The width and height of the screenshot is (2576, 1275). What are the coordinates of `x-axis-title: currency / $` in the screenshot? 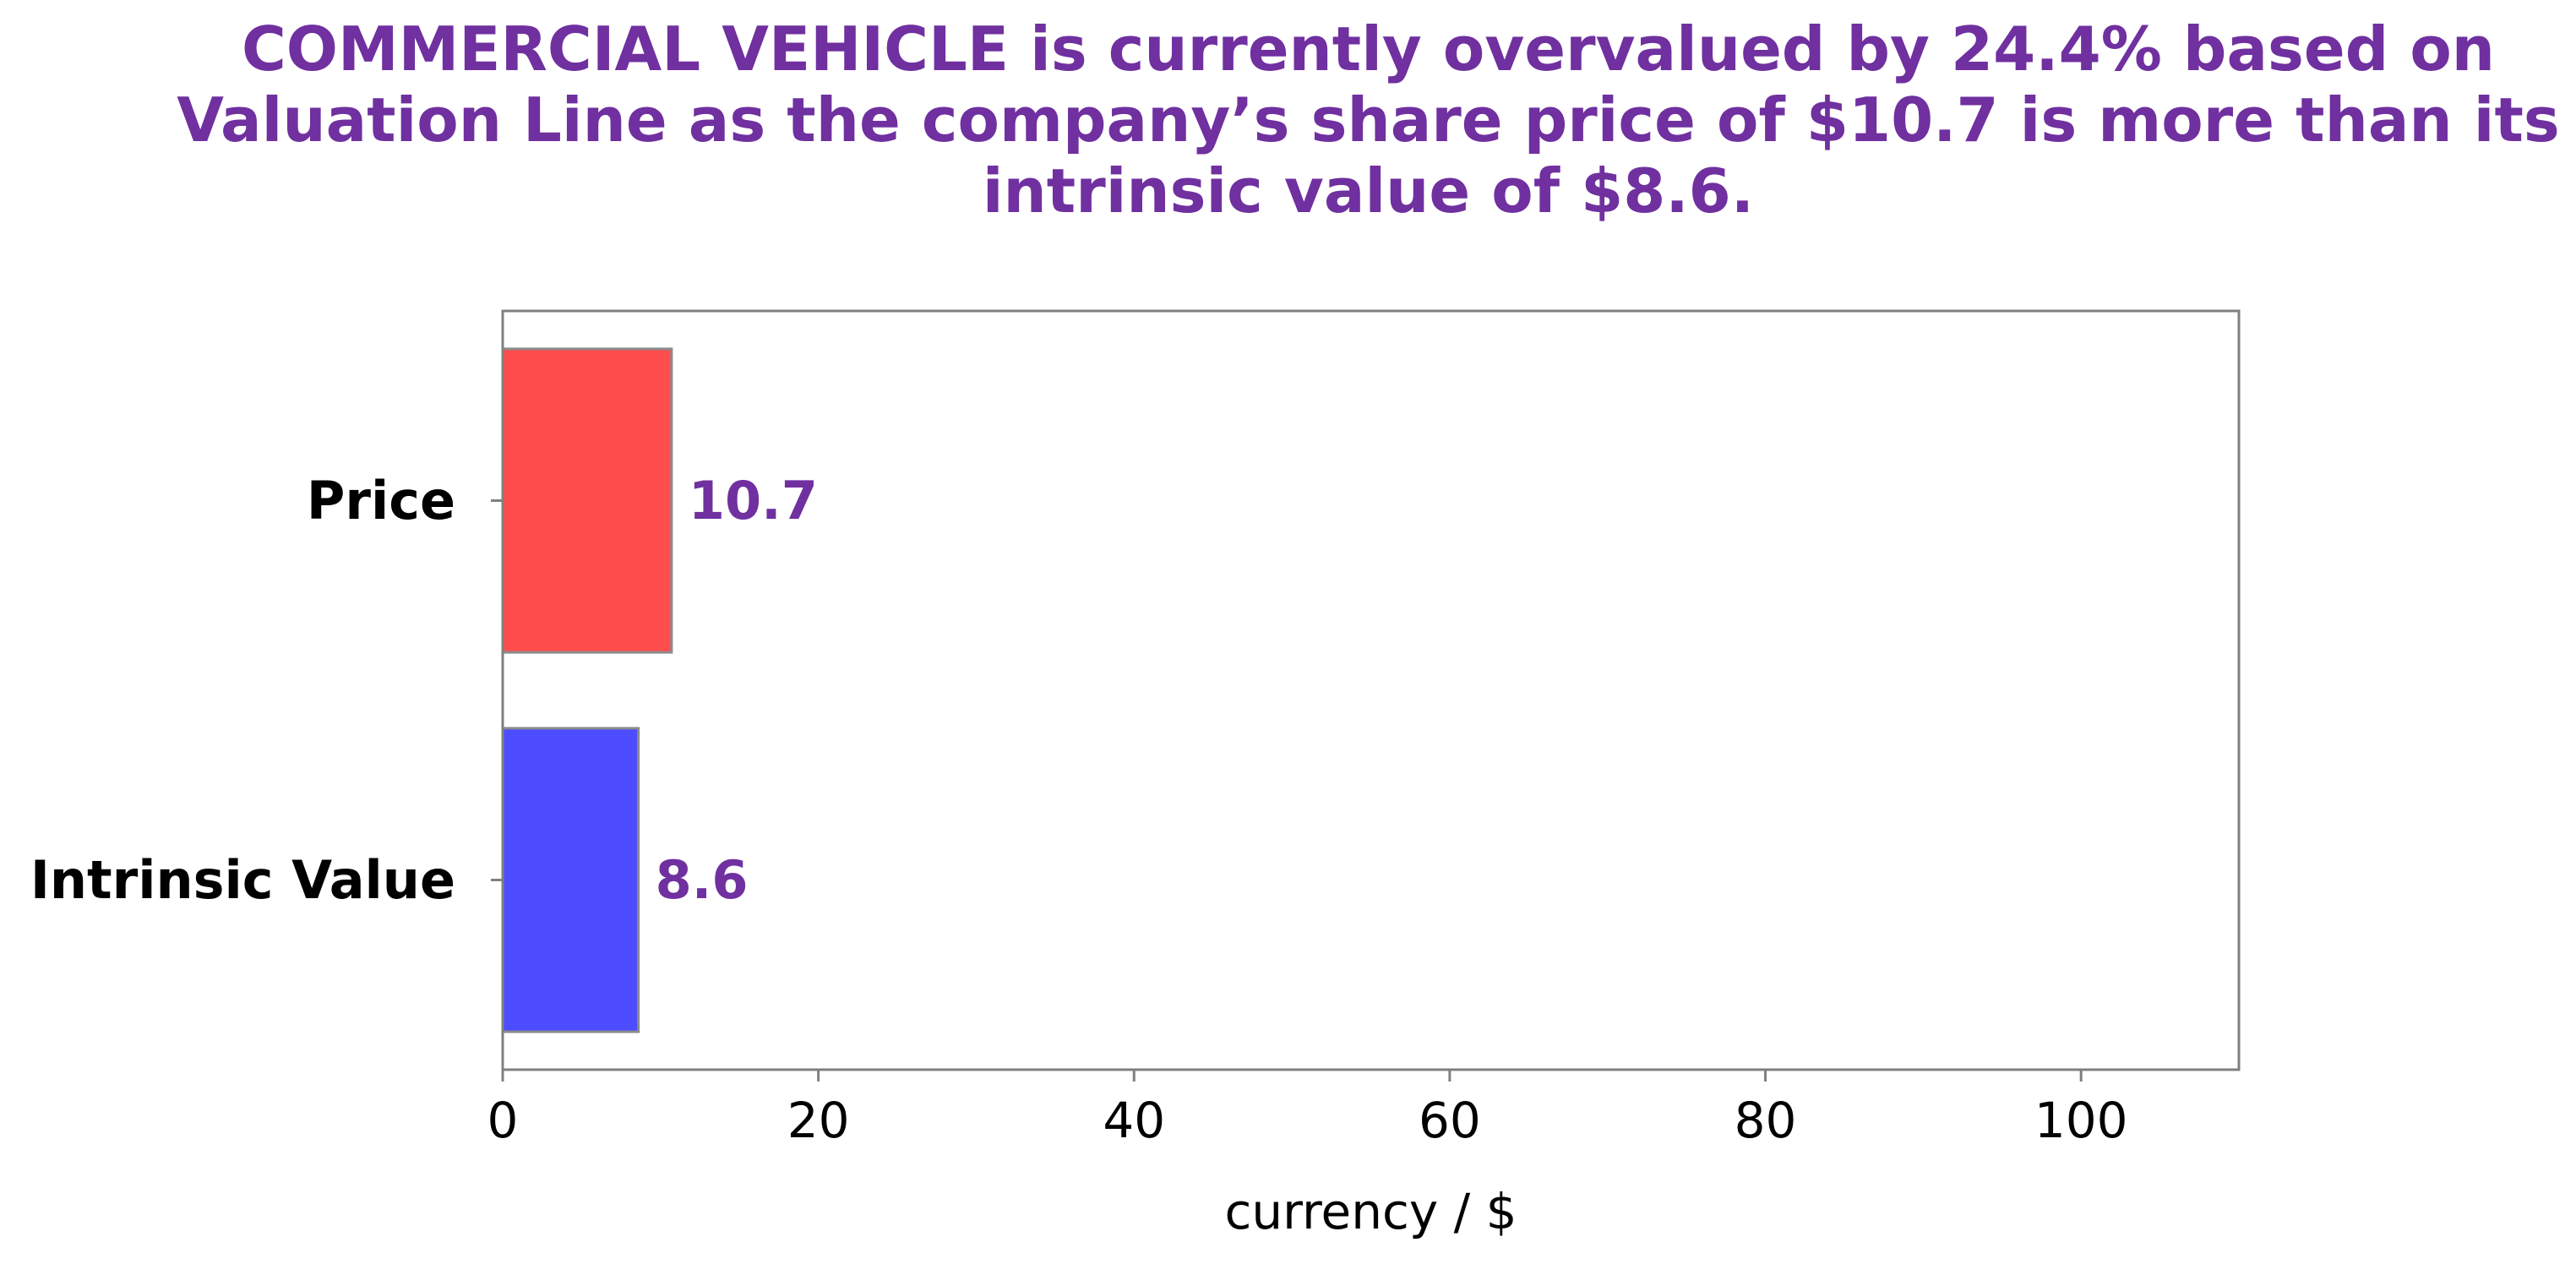 It's located at (1370, 1212).